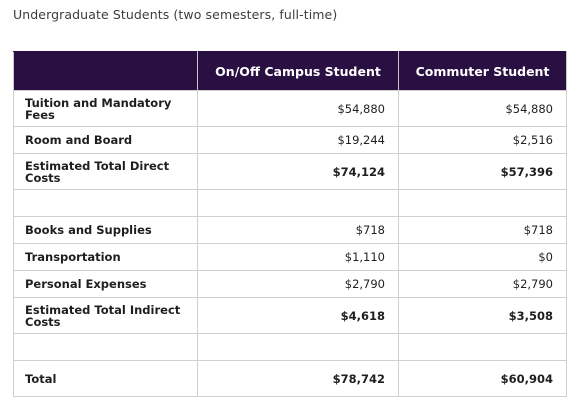  I want to click on campus-value: $74,124, so click(298, 171).